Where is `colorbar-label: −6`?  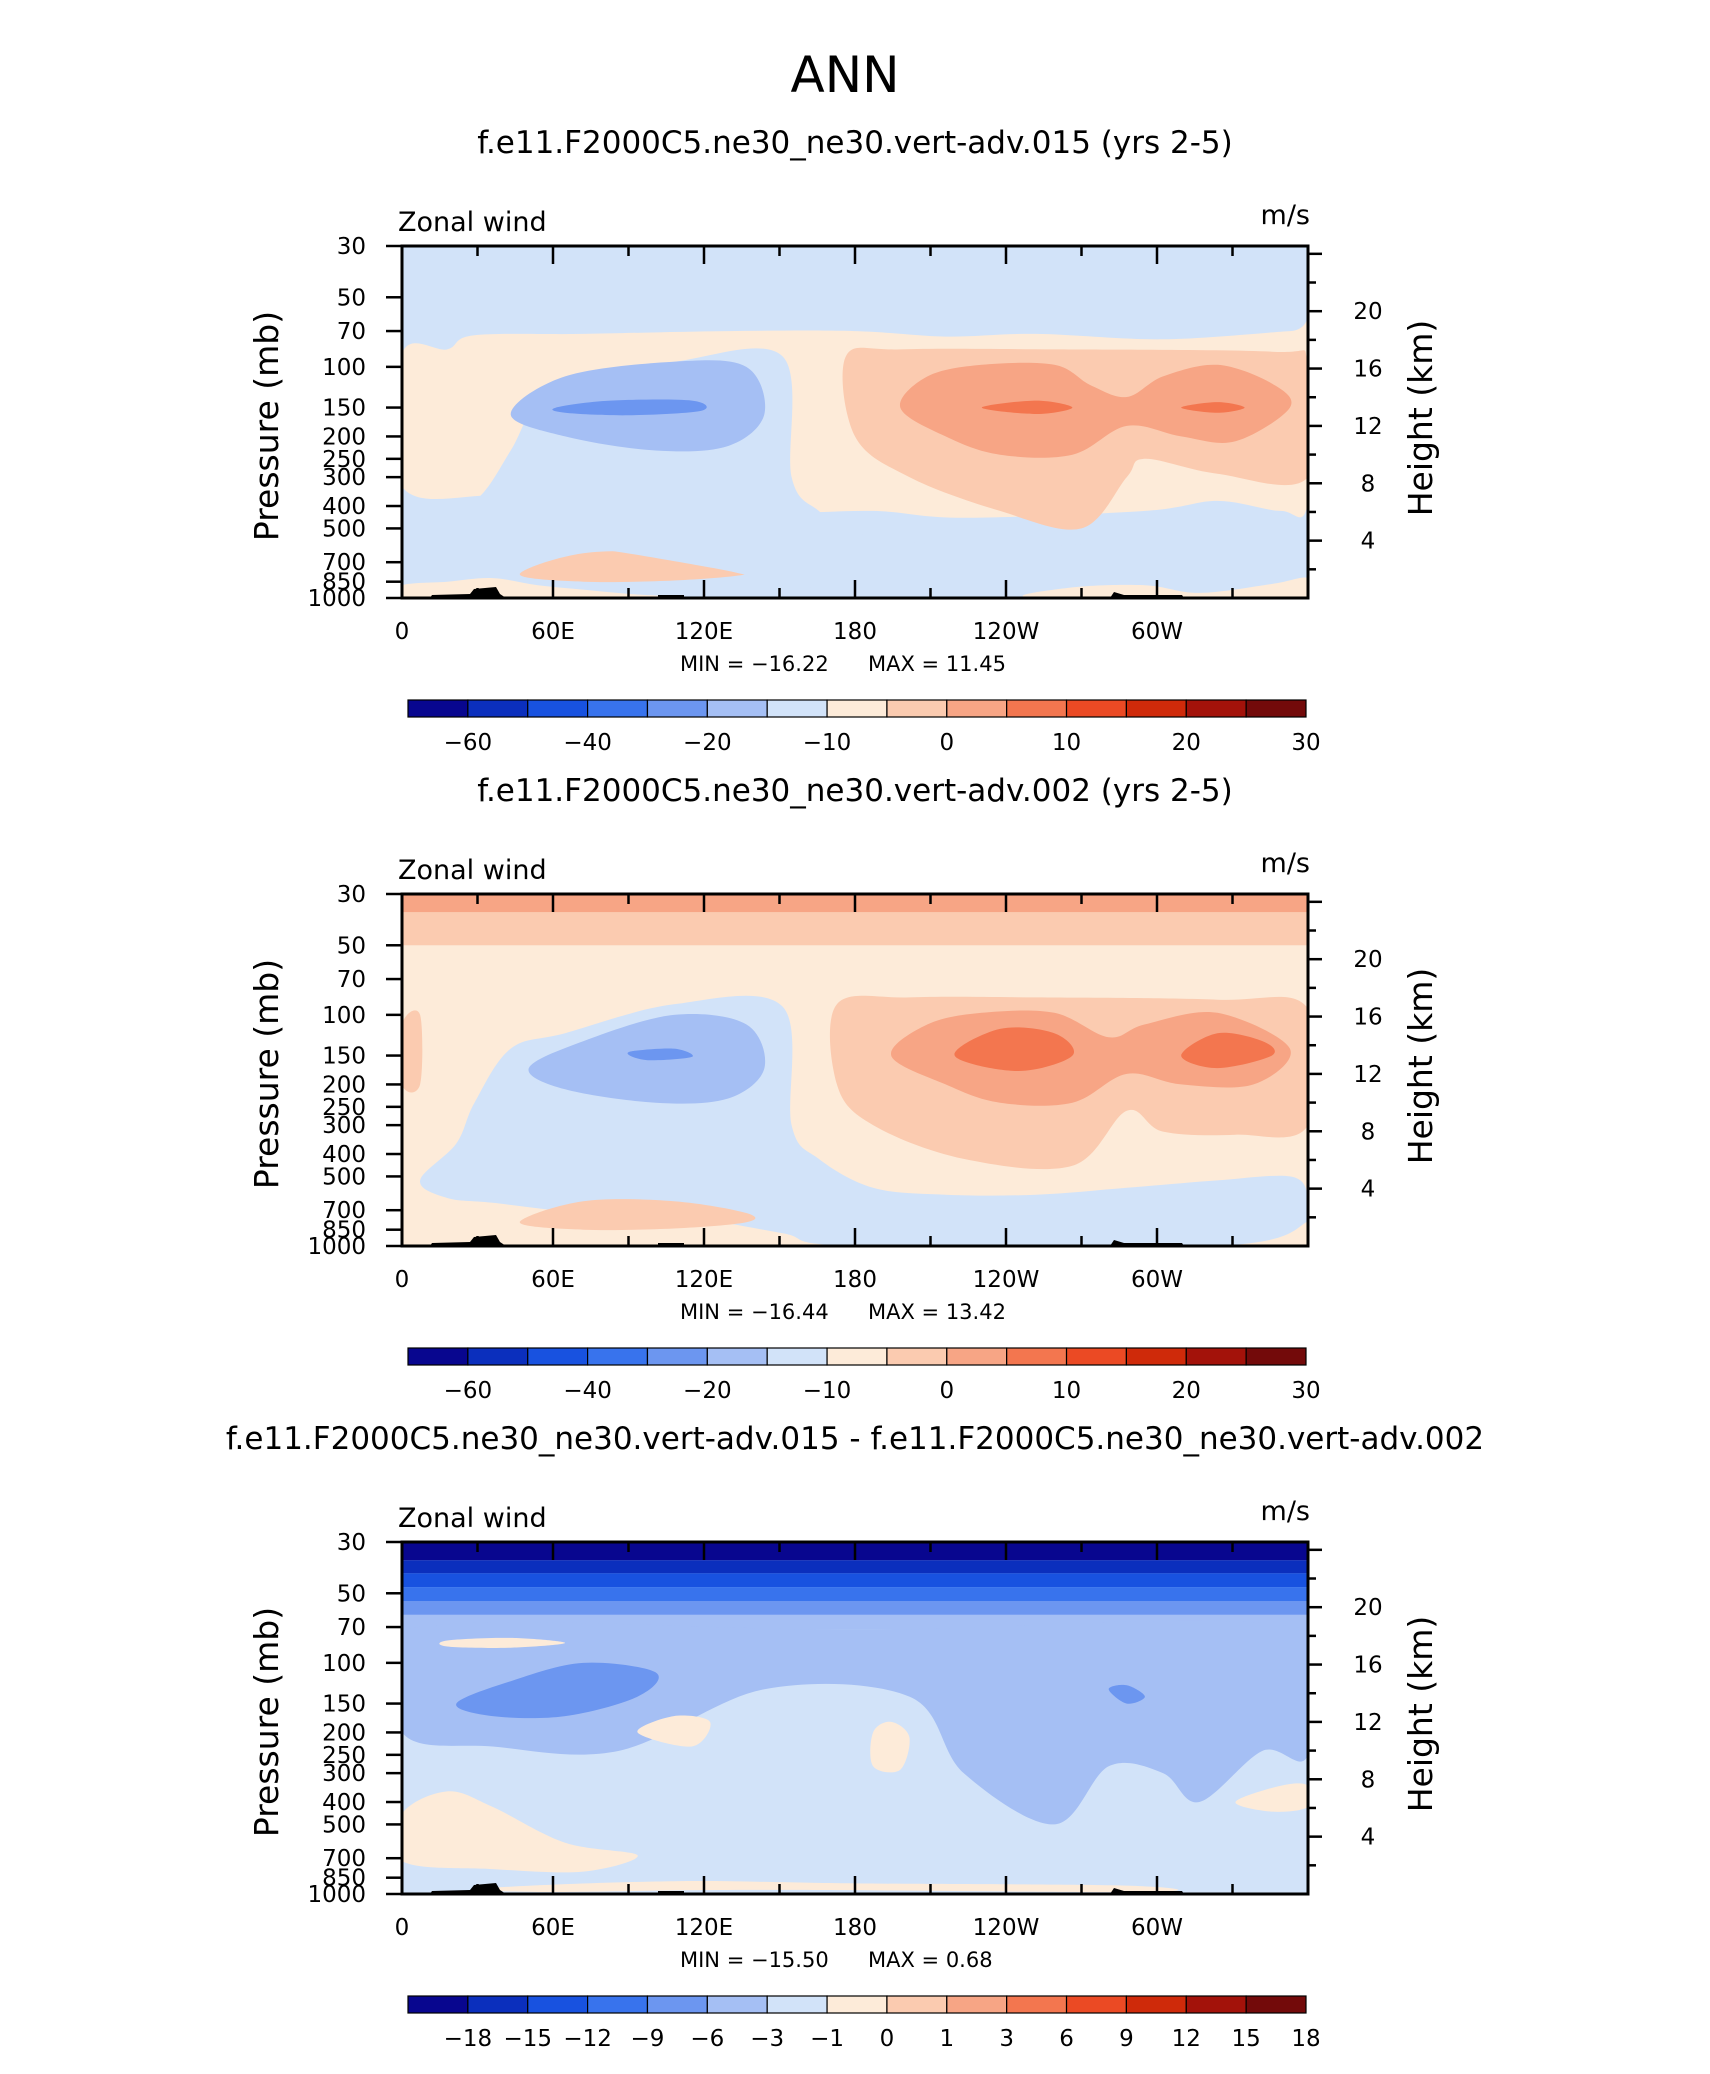
colorbar-label: −6 is located at coordinates (707, 2039).